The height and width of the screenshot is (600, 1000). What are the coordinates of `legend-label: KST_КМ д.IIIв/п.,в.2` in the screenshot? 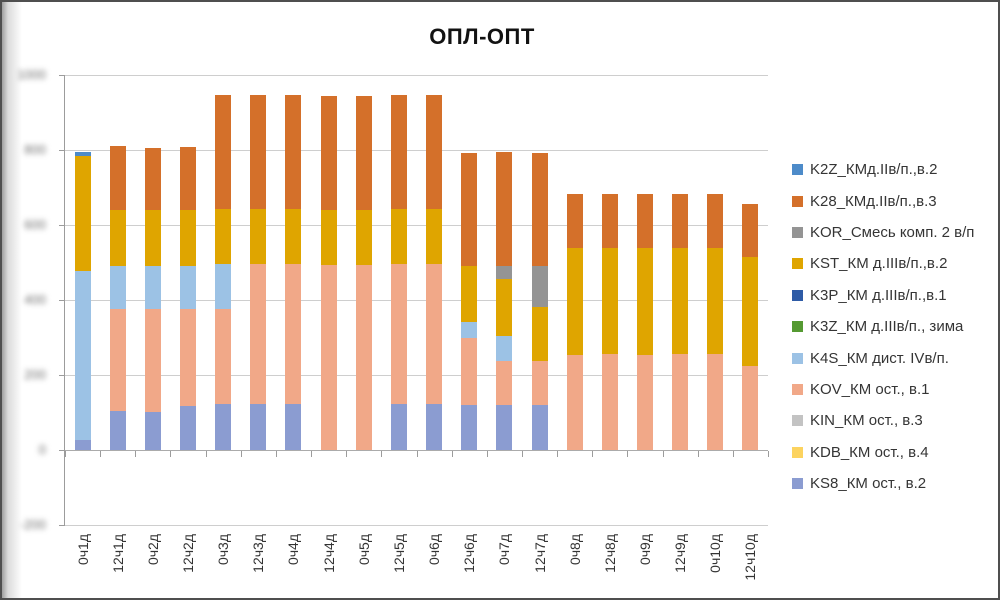 It's located at (879, 264).